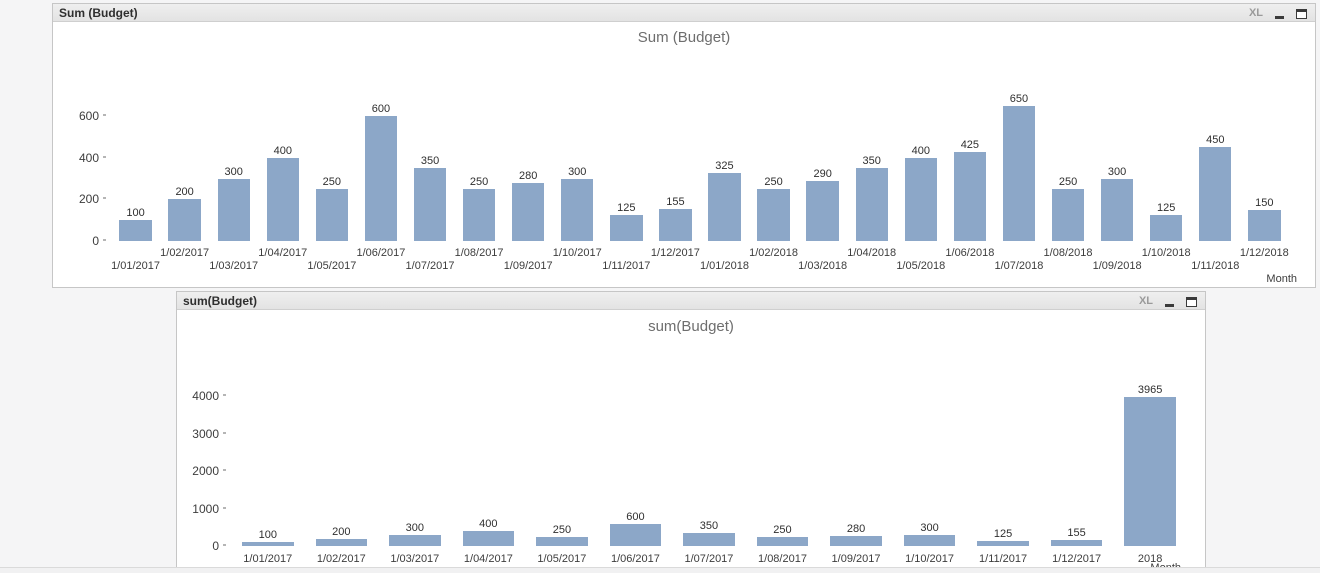 This screenshot has height=573, width=1320. Describe the element at coordinates (430, 161) in the screenshot. I see `bar-value-label: 350` at that location.